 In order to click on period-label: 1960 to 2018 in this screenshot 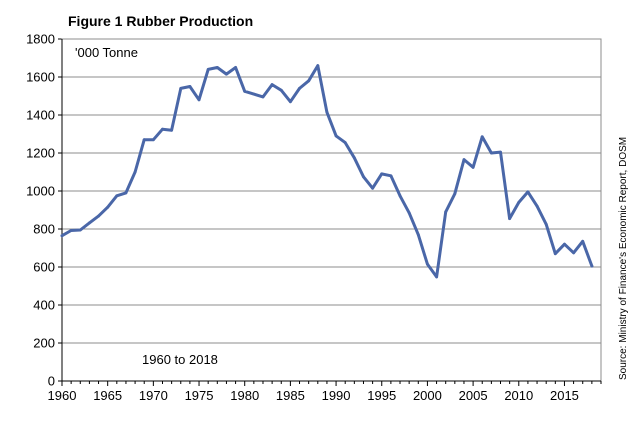, I will do `click(180, 359)`.